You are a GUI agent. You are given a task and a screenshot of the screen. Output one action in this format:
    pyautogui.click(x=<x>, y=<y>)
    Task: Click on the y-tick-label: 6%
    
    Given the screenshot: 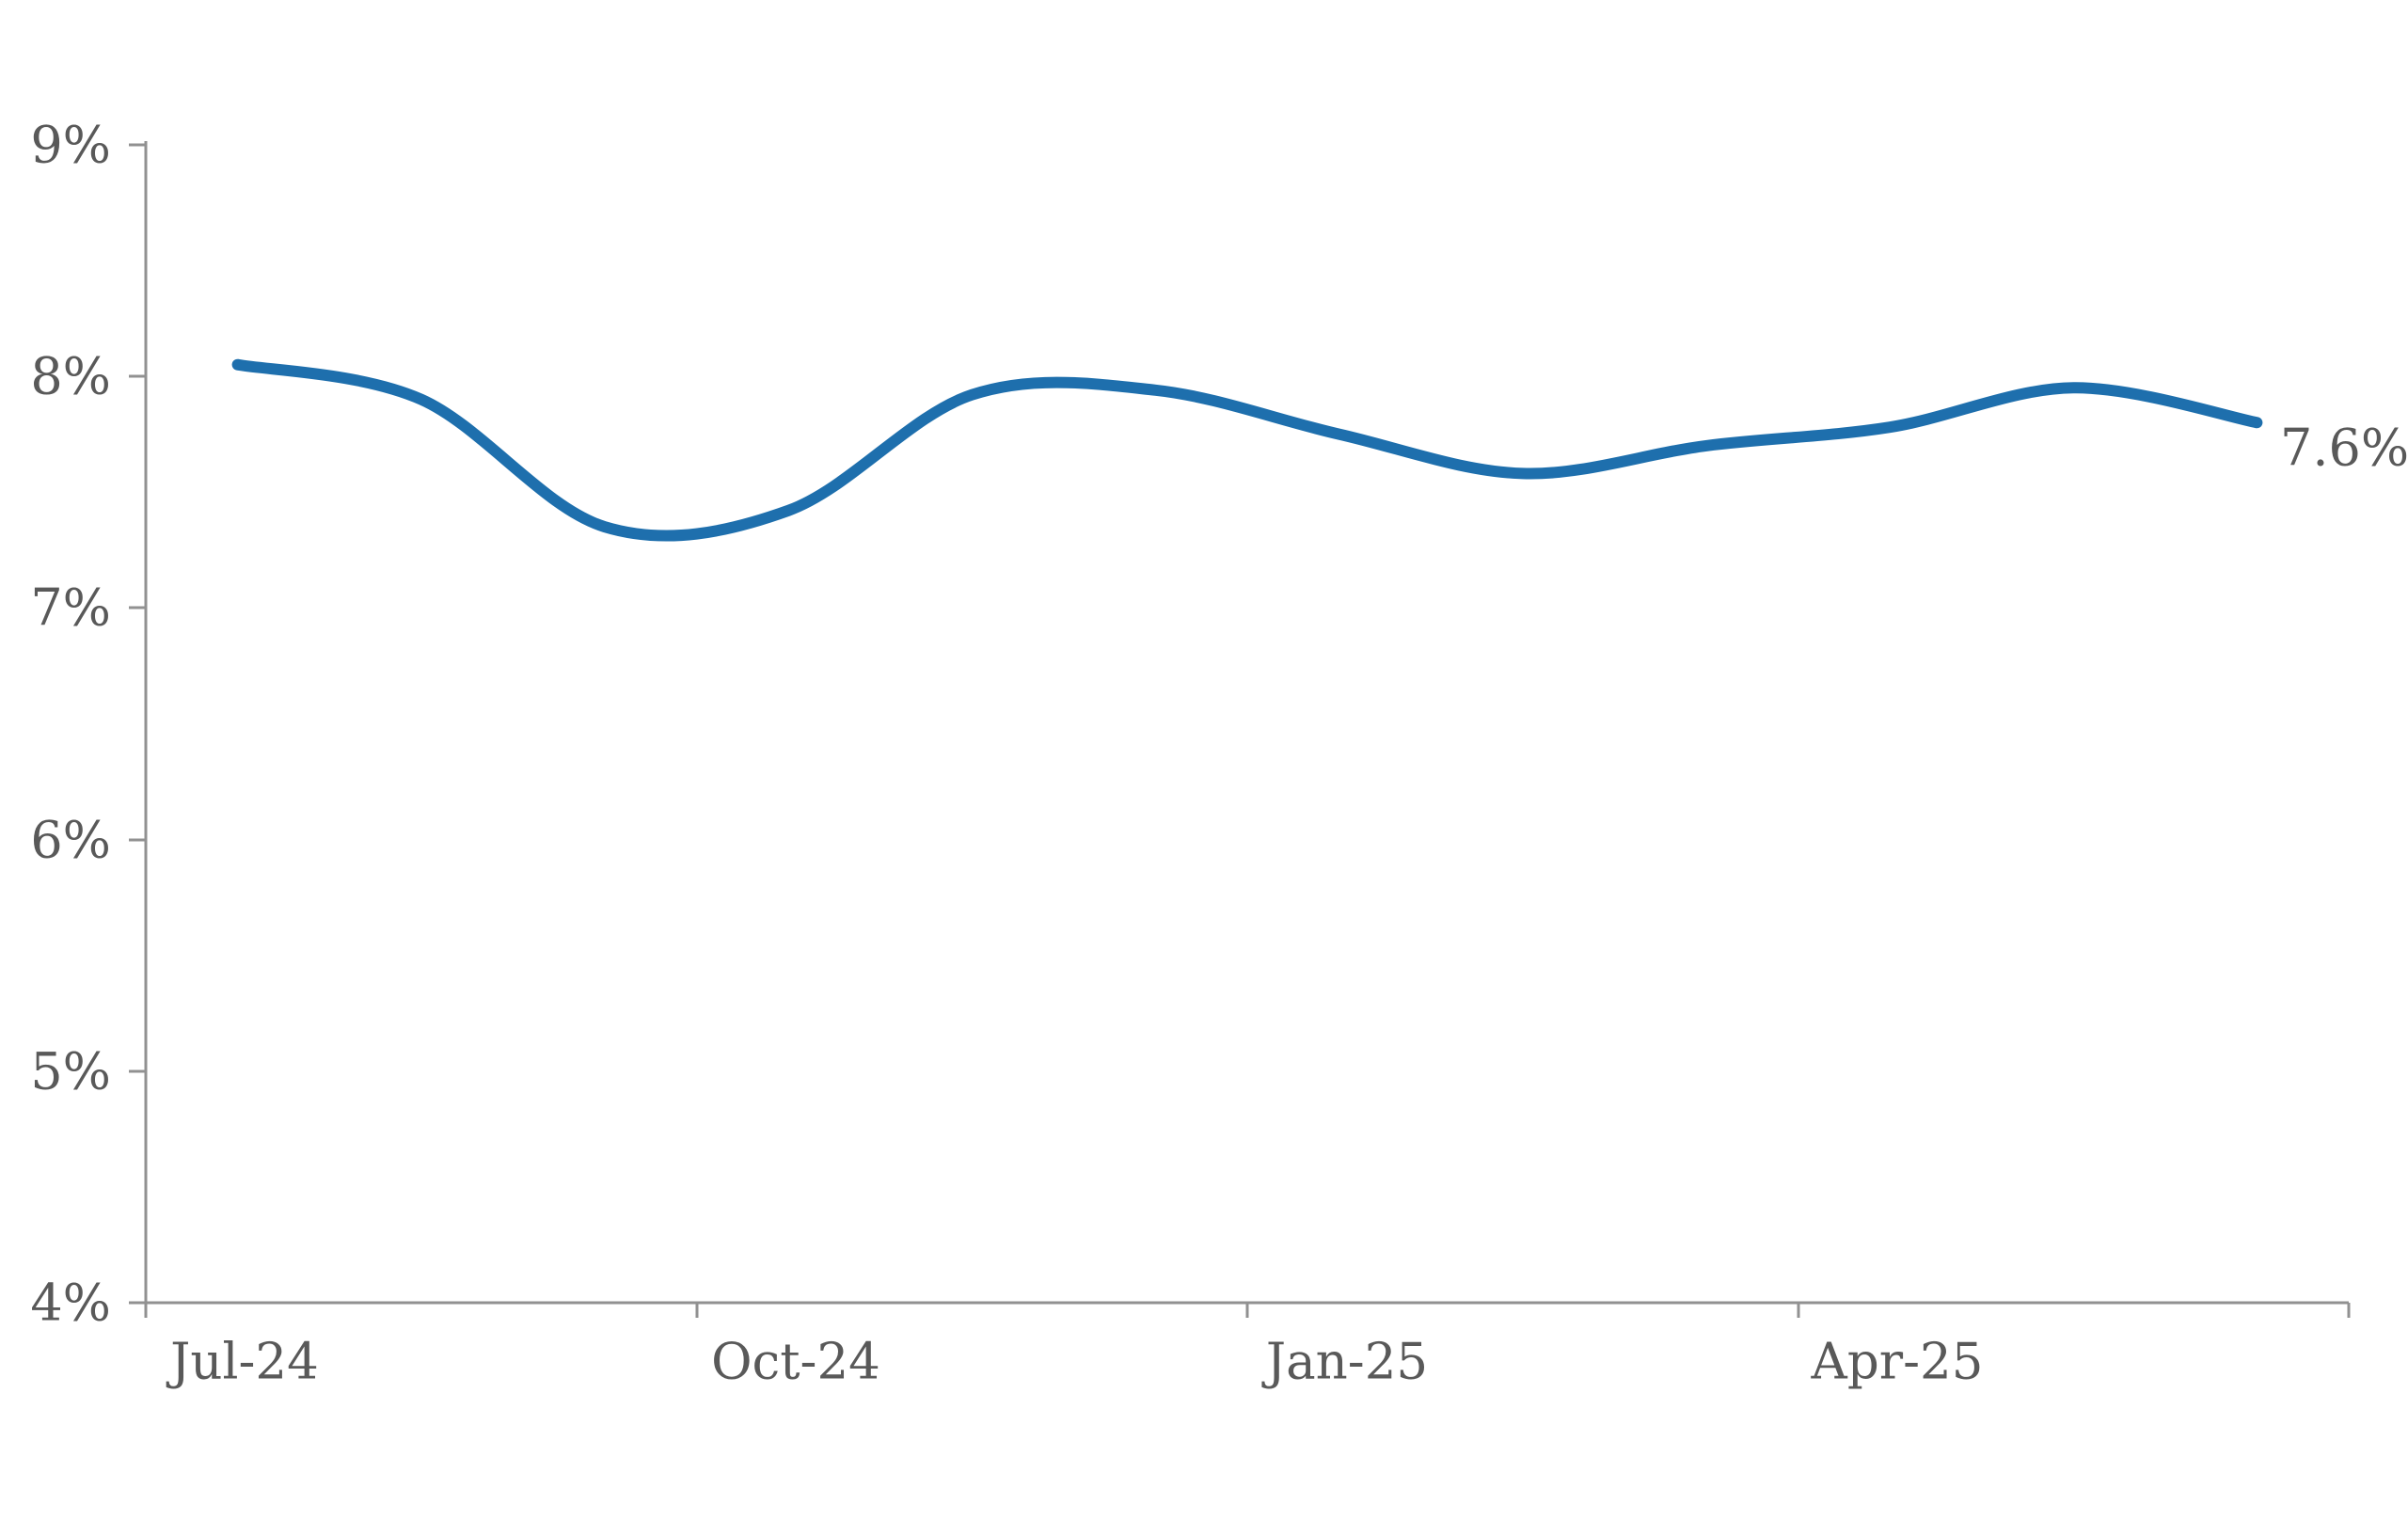 What is the action you would take?
    pyautogui.click(x=71, y=840)
    